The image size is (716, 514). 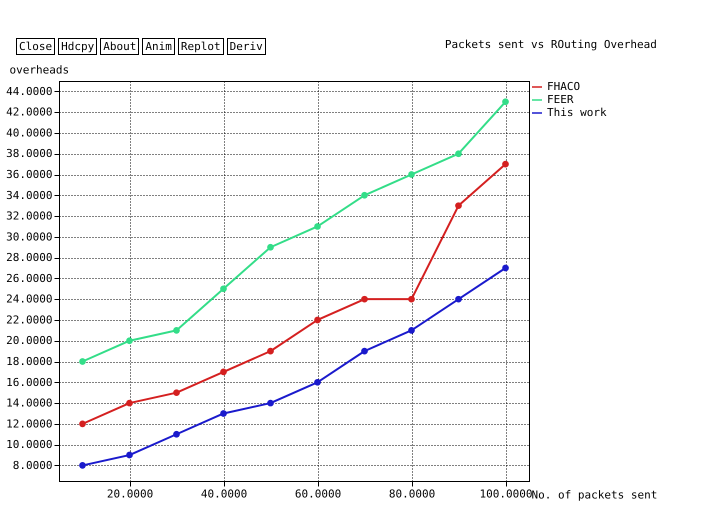 I want to click on legend-label: FHACO, so click(x=563, y=86).